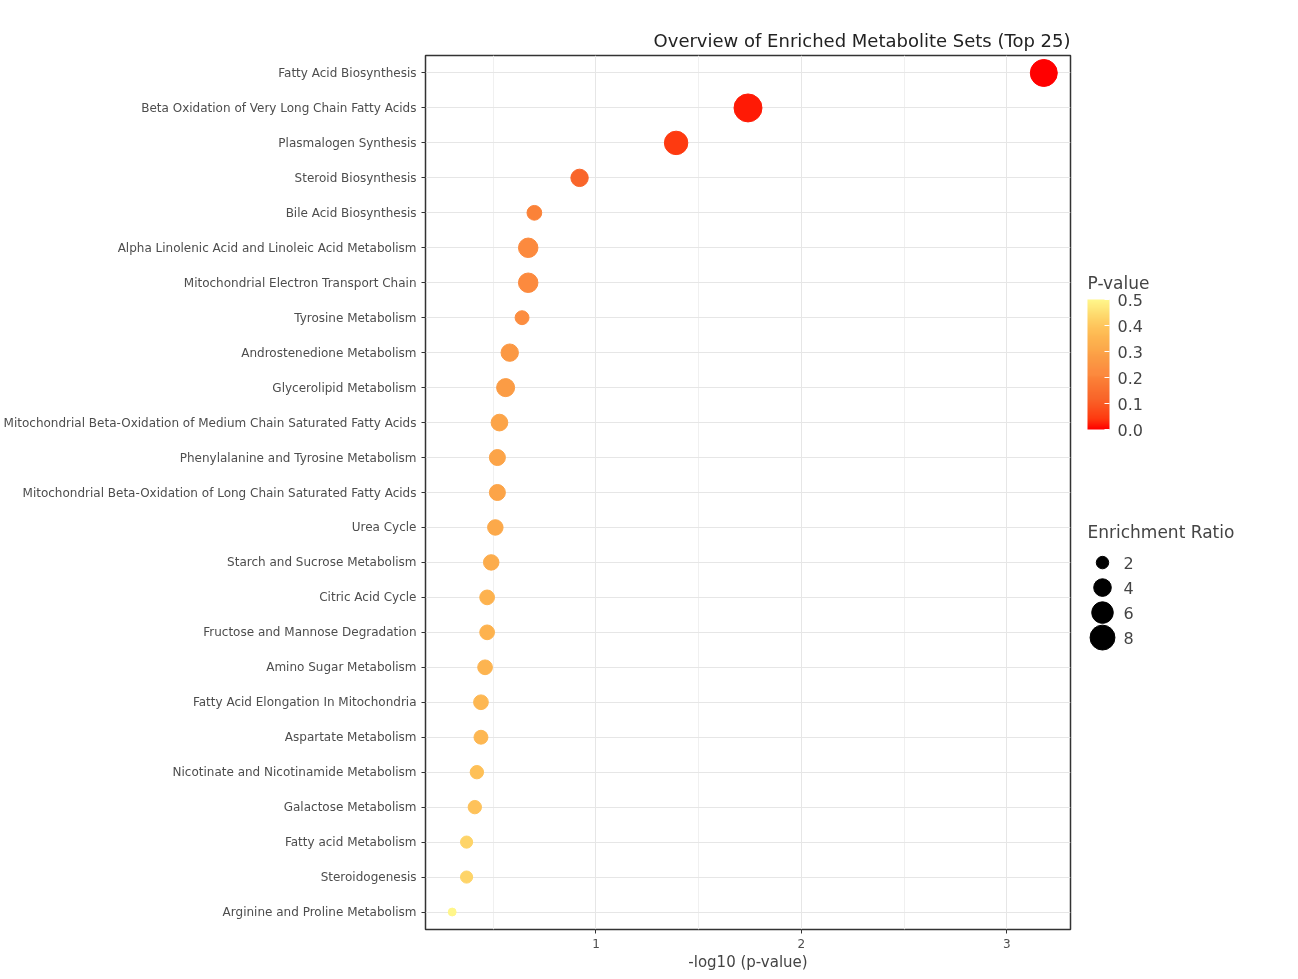 The height and width of the screenshot is (979, 1298). Describe the element at coordinates (748, 961) in the screenshot. I see `x-axis-title: -log10 (p-value)` at that location.